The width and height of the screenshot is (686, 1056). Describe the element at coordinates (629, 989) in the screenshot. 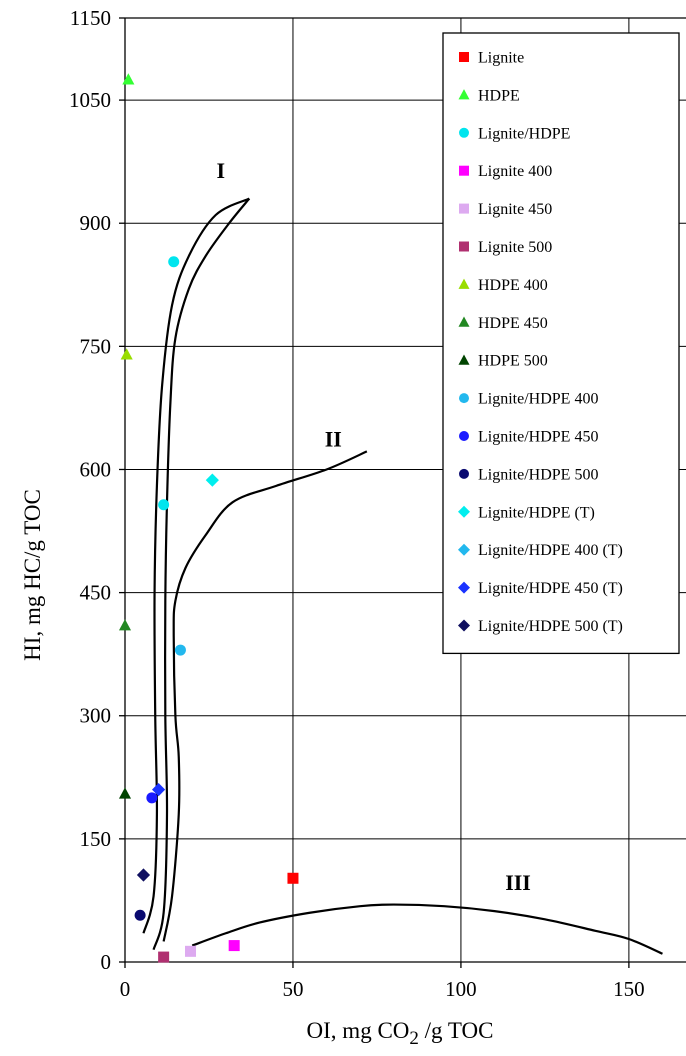

I see `x-tick-label: 150` at that location.